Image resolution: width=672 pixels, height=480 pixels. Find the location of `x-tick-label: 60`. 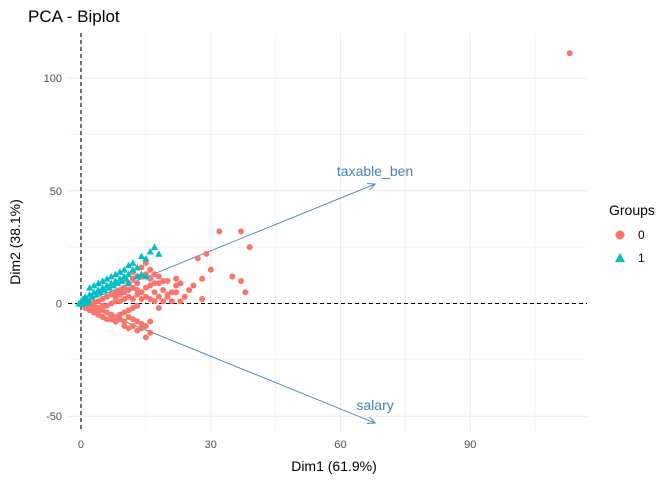

x-tick-label: 60 is located at coordinates (340, 445).